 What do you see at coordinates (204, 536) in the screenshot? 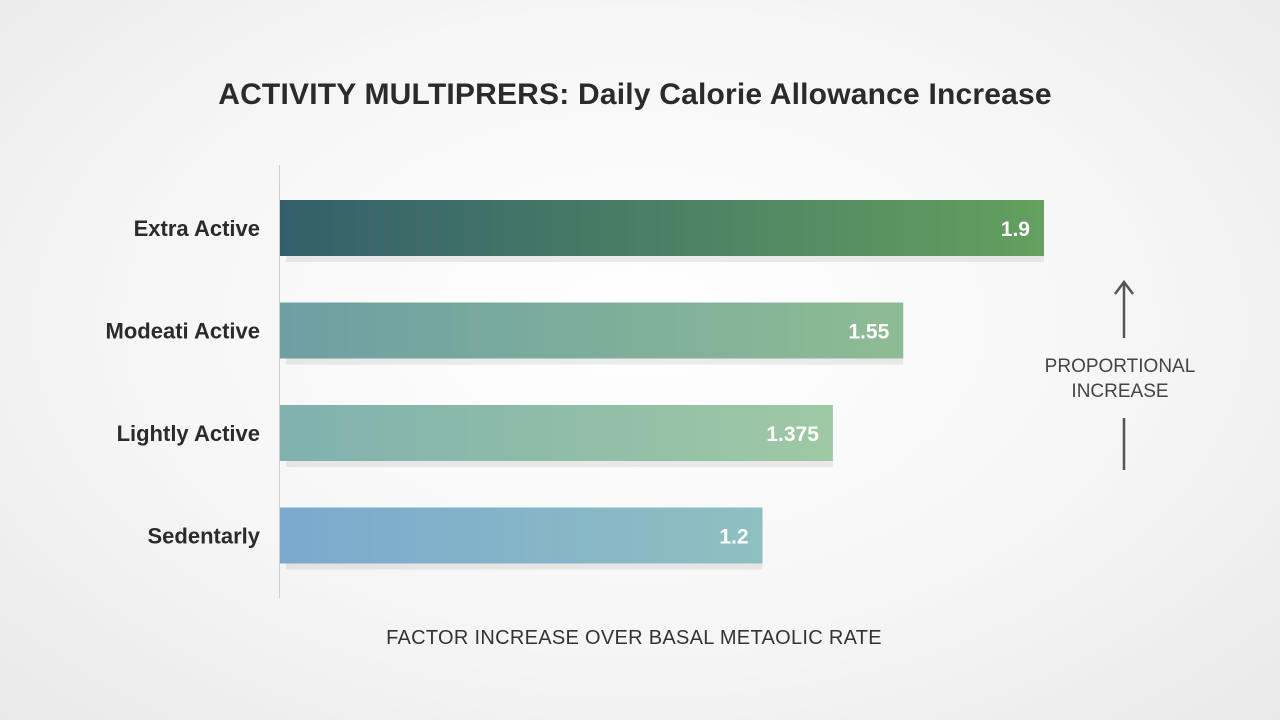
I see `category-label: Sedentarly` at bounding box center [204, 536].